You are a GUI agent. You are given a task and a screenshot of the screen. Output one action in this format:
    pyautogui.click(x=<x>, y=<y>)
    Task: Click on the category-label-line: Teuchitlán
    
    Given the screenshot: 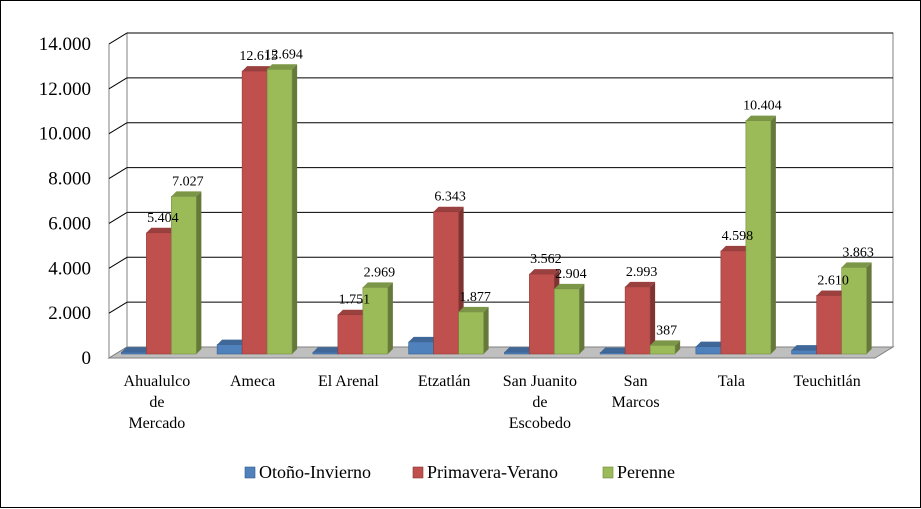 What is the action you would take?
    pyautogui.click(x=826, y=381)
    